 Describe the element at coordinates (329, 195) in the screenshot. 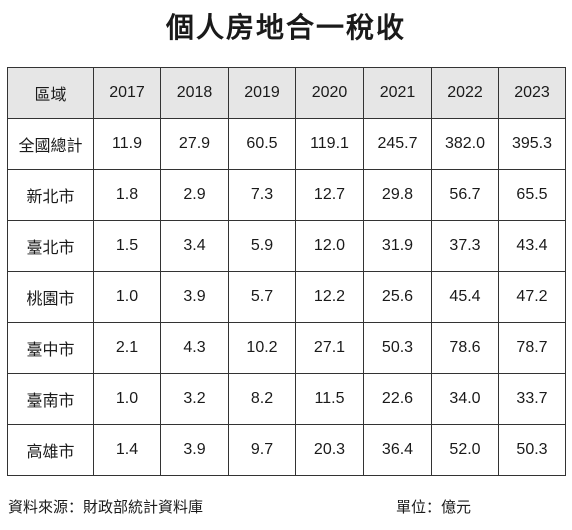

I see `value-cell: 12.7` at that location.